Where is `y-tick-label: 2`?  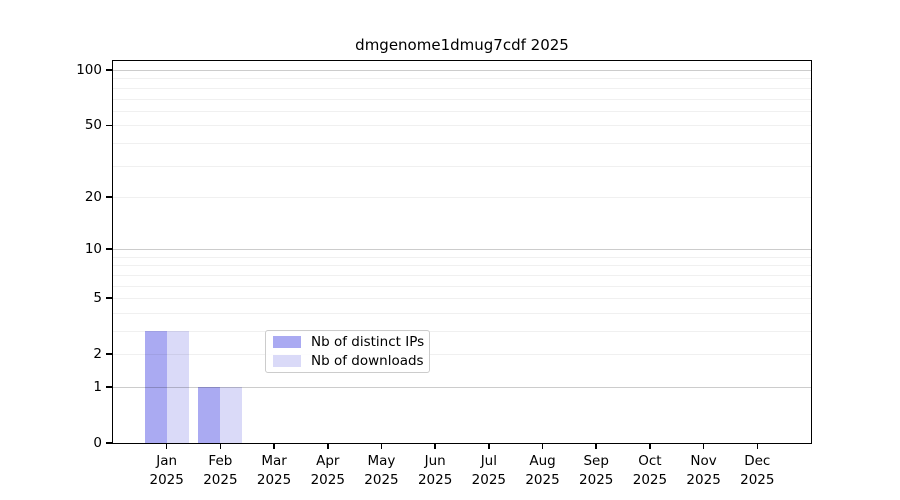
y-tick-label: 2 is located at coordinates (97, 354).